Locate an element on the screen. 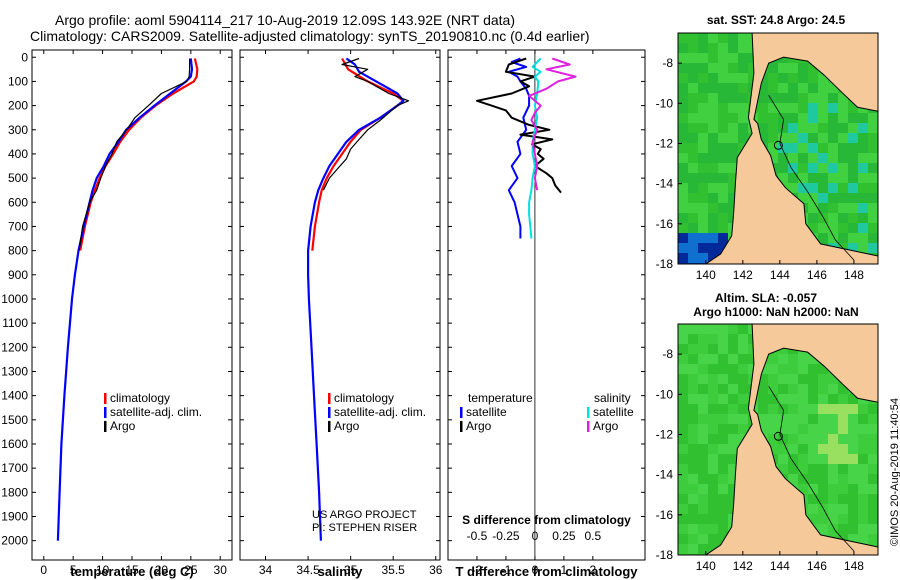 The height and width of the screenshot is (580, 900). map-y-tick-label: -16 is located at coordinates (665, 224).